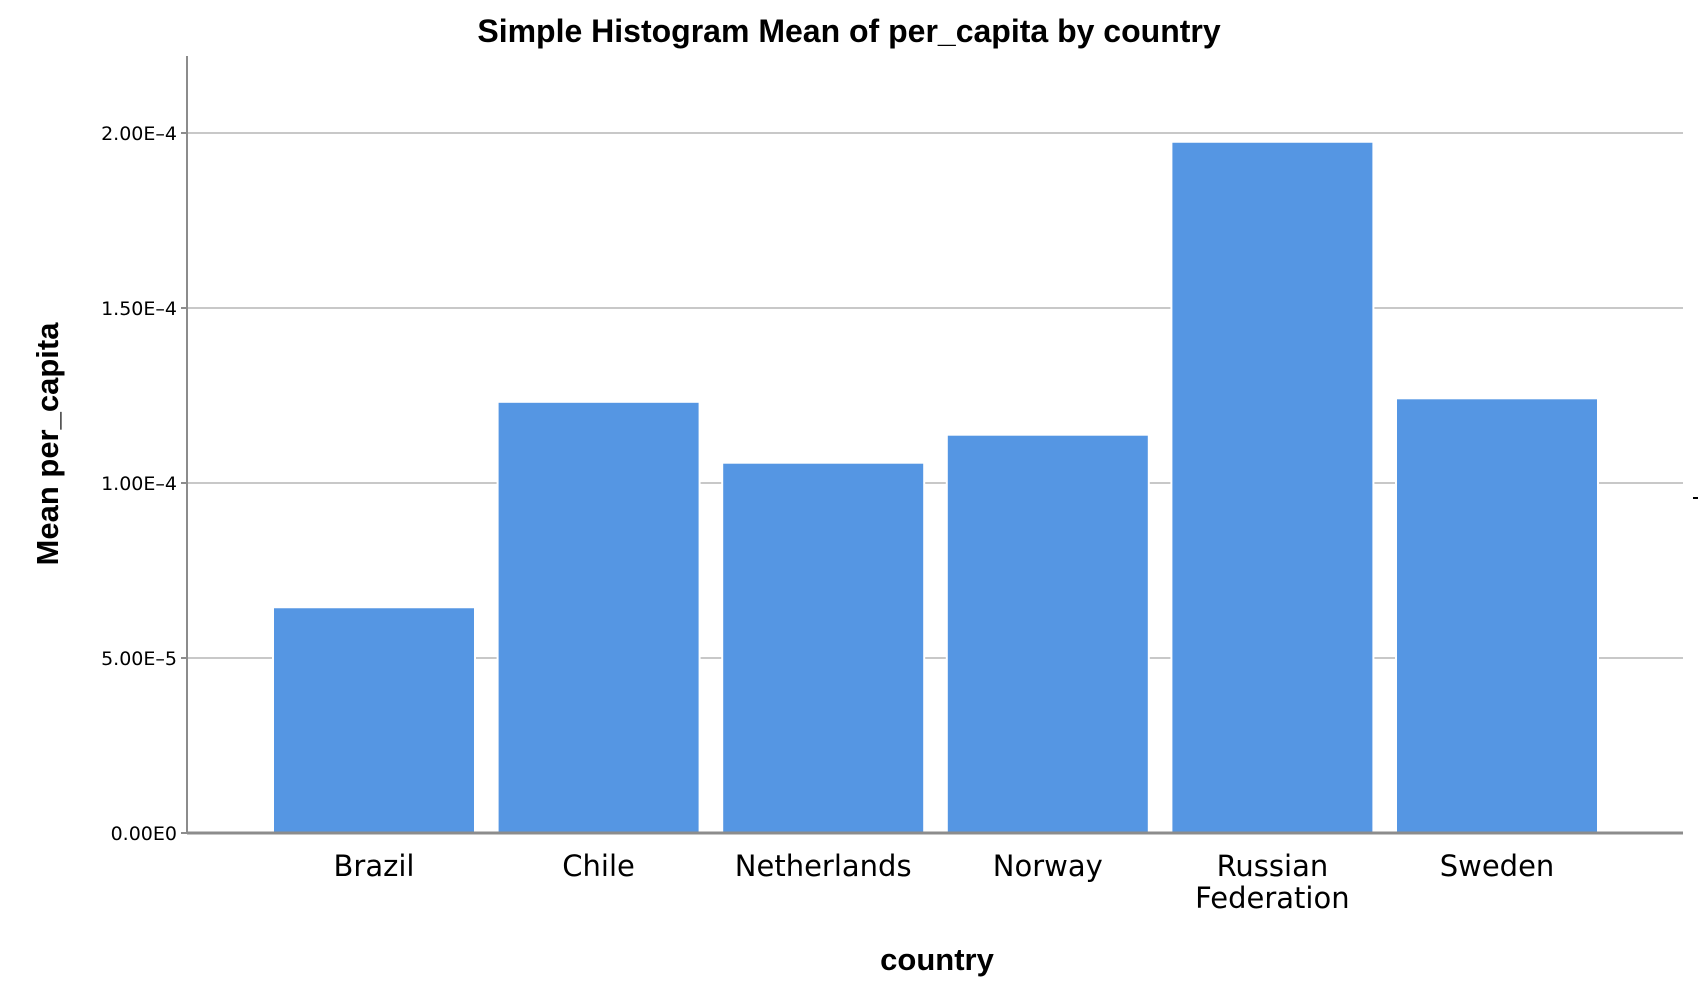 The width and height of the screenshot is (1698, 996). I want to click on y-axis-title: Mean per_capita, so click(47, 444).